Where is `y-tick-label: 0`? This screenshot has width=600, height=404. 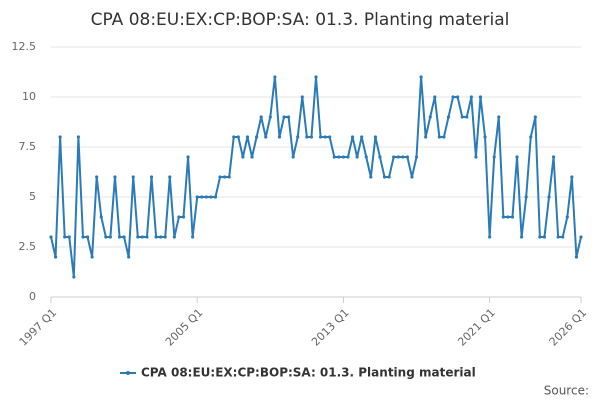 y-tick-label: 0 is located at coordinates (32, 296).